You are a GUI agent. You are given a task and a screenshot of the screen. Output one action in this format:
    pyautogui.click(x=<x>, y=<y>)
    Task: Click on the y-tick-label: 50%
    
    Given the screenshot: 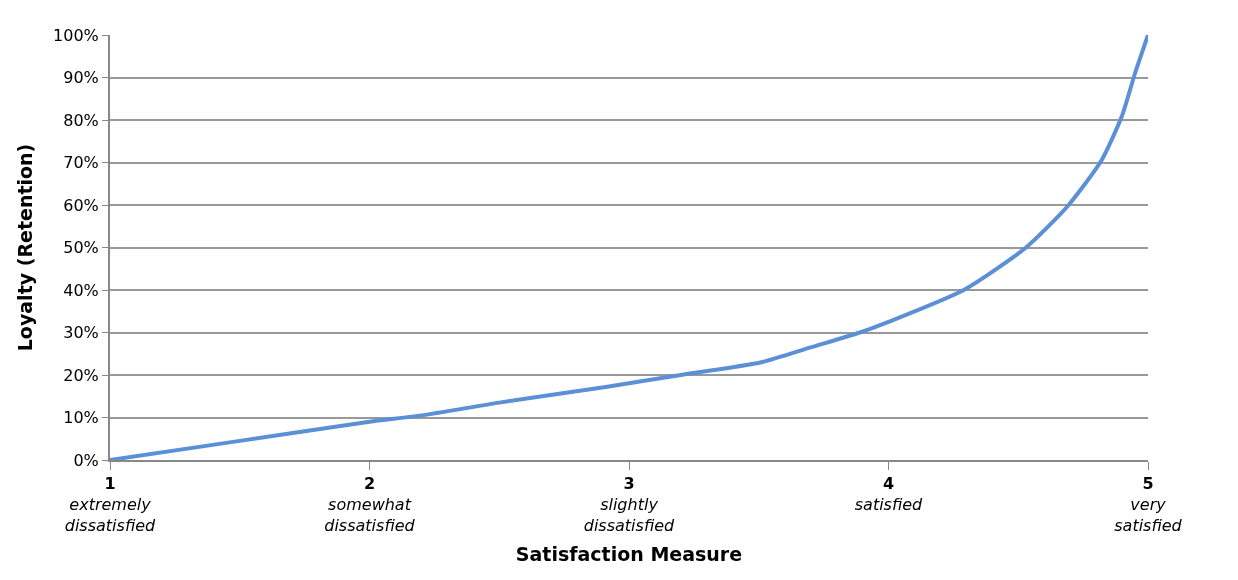 What is the action you would take?
    pyautogui.click(x=81, y=248)
    